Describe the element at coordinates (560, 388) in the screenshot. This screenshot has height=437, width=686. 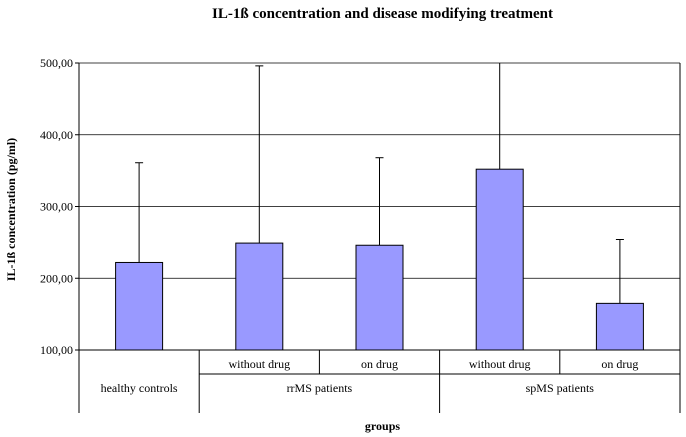
I see `group-label: spMS patients` at that location.